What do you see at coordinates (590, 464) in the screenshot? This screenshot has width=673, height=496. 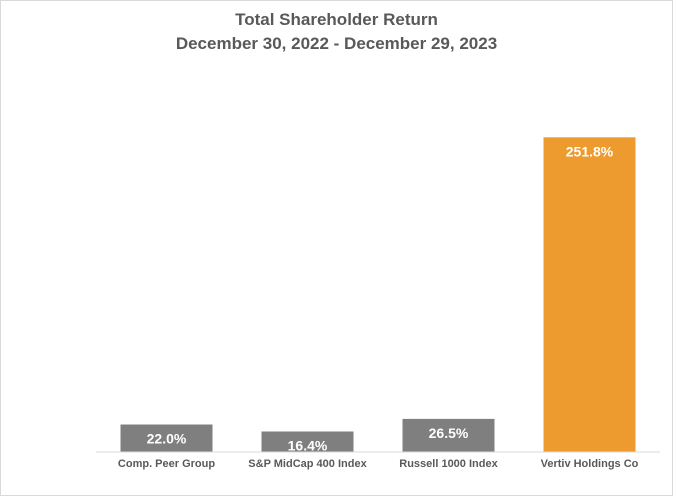 I see `category-label-3: Vertiv Holdings Co` at bounding box center [590, 464].